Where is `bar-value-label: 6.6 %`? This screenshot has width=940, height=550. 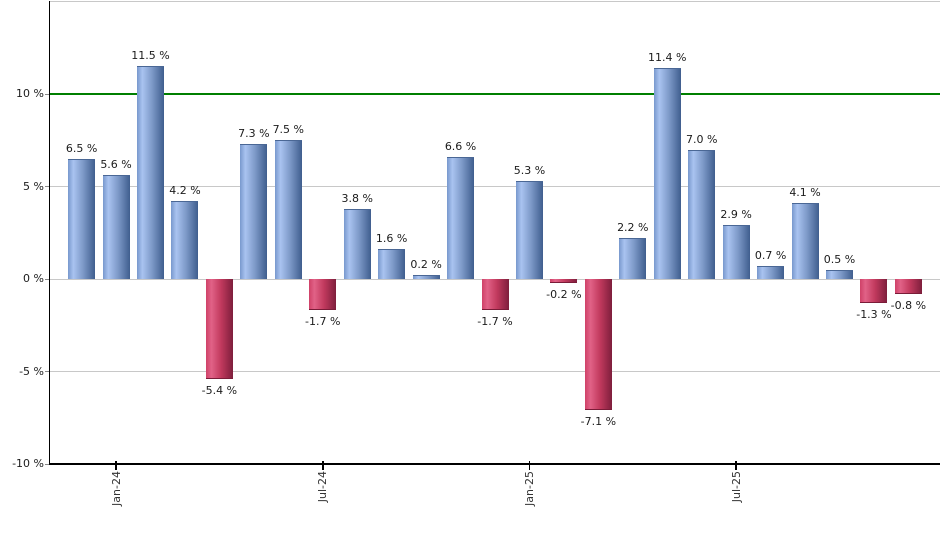
bar-value-label: 6.6 % is located at coordinates (460, 146).